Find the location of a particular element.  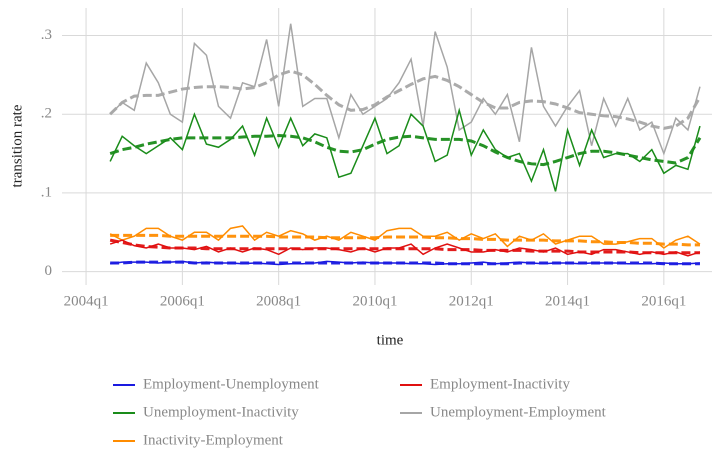

y-tick-label: .2 is located at coordinates (46, 114).